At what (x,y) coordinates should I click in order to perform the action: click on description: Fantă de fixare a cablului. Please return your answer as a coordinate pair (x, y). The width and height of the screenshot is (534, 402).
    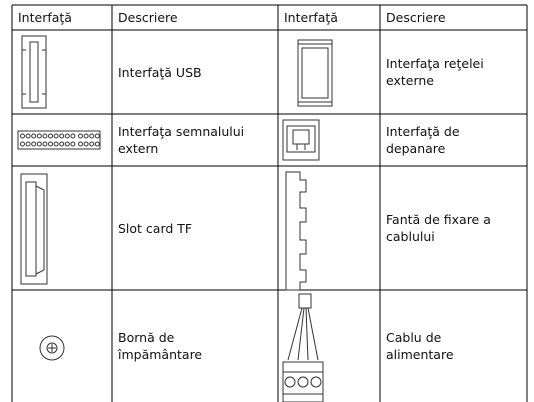
    Looking at the image, I should click on (438, 228).